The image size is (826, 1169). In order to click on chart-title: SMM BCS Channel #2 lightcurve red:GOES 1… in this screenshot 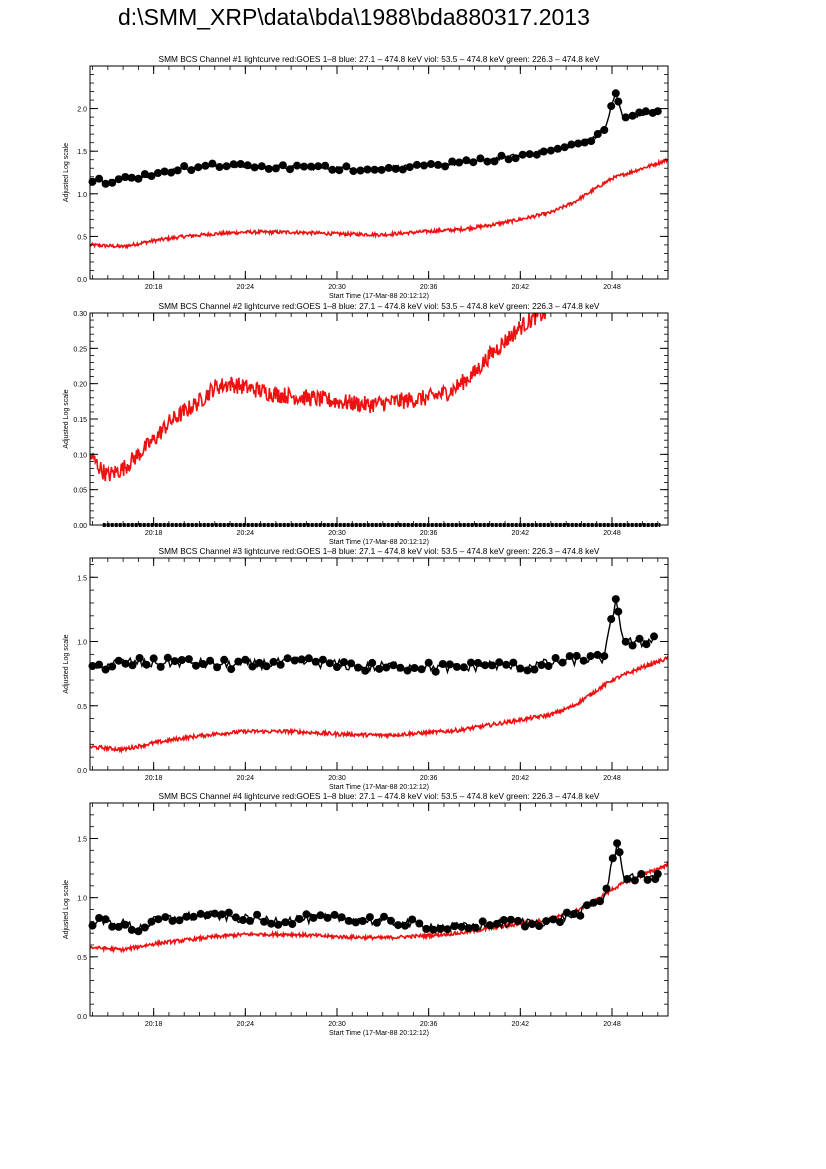, I will do `click(379, 306)`.